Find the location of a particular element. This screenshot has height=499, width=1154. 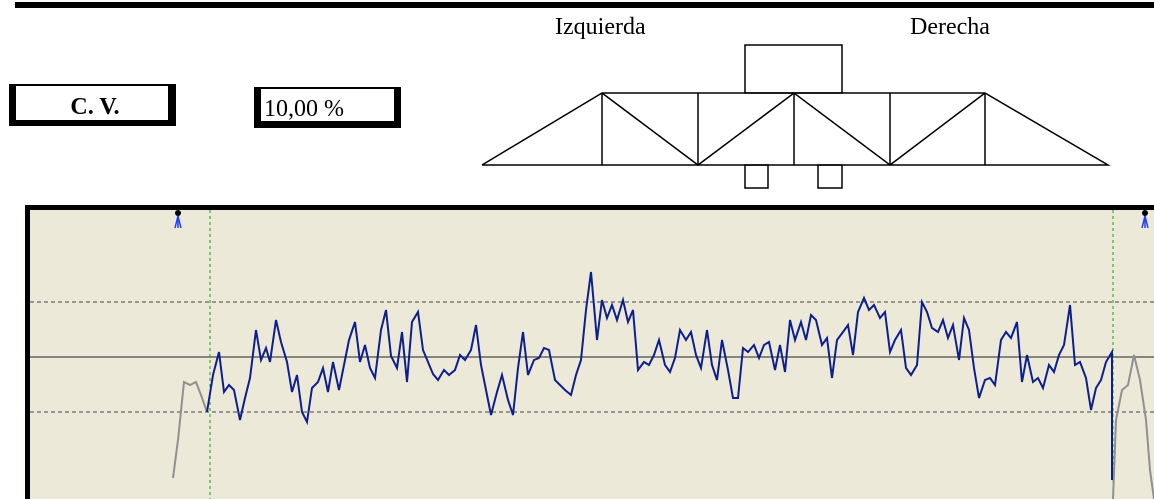

top-bar is located at coordinates (584, 5).